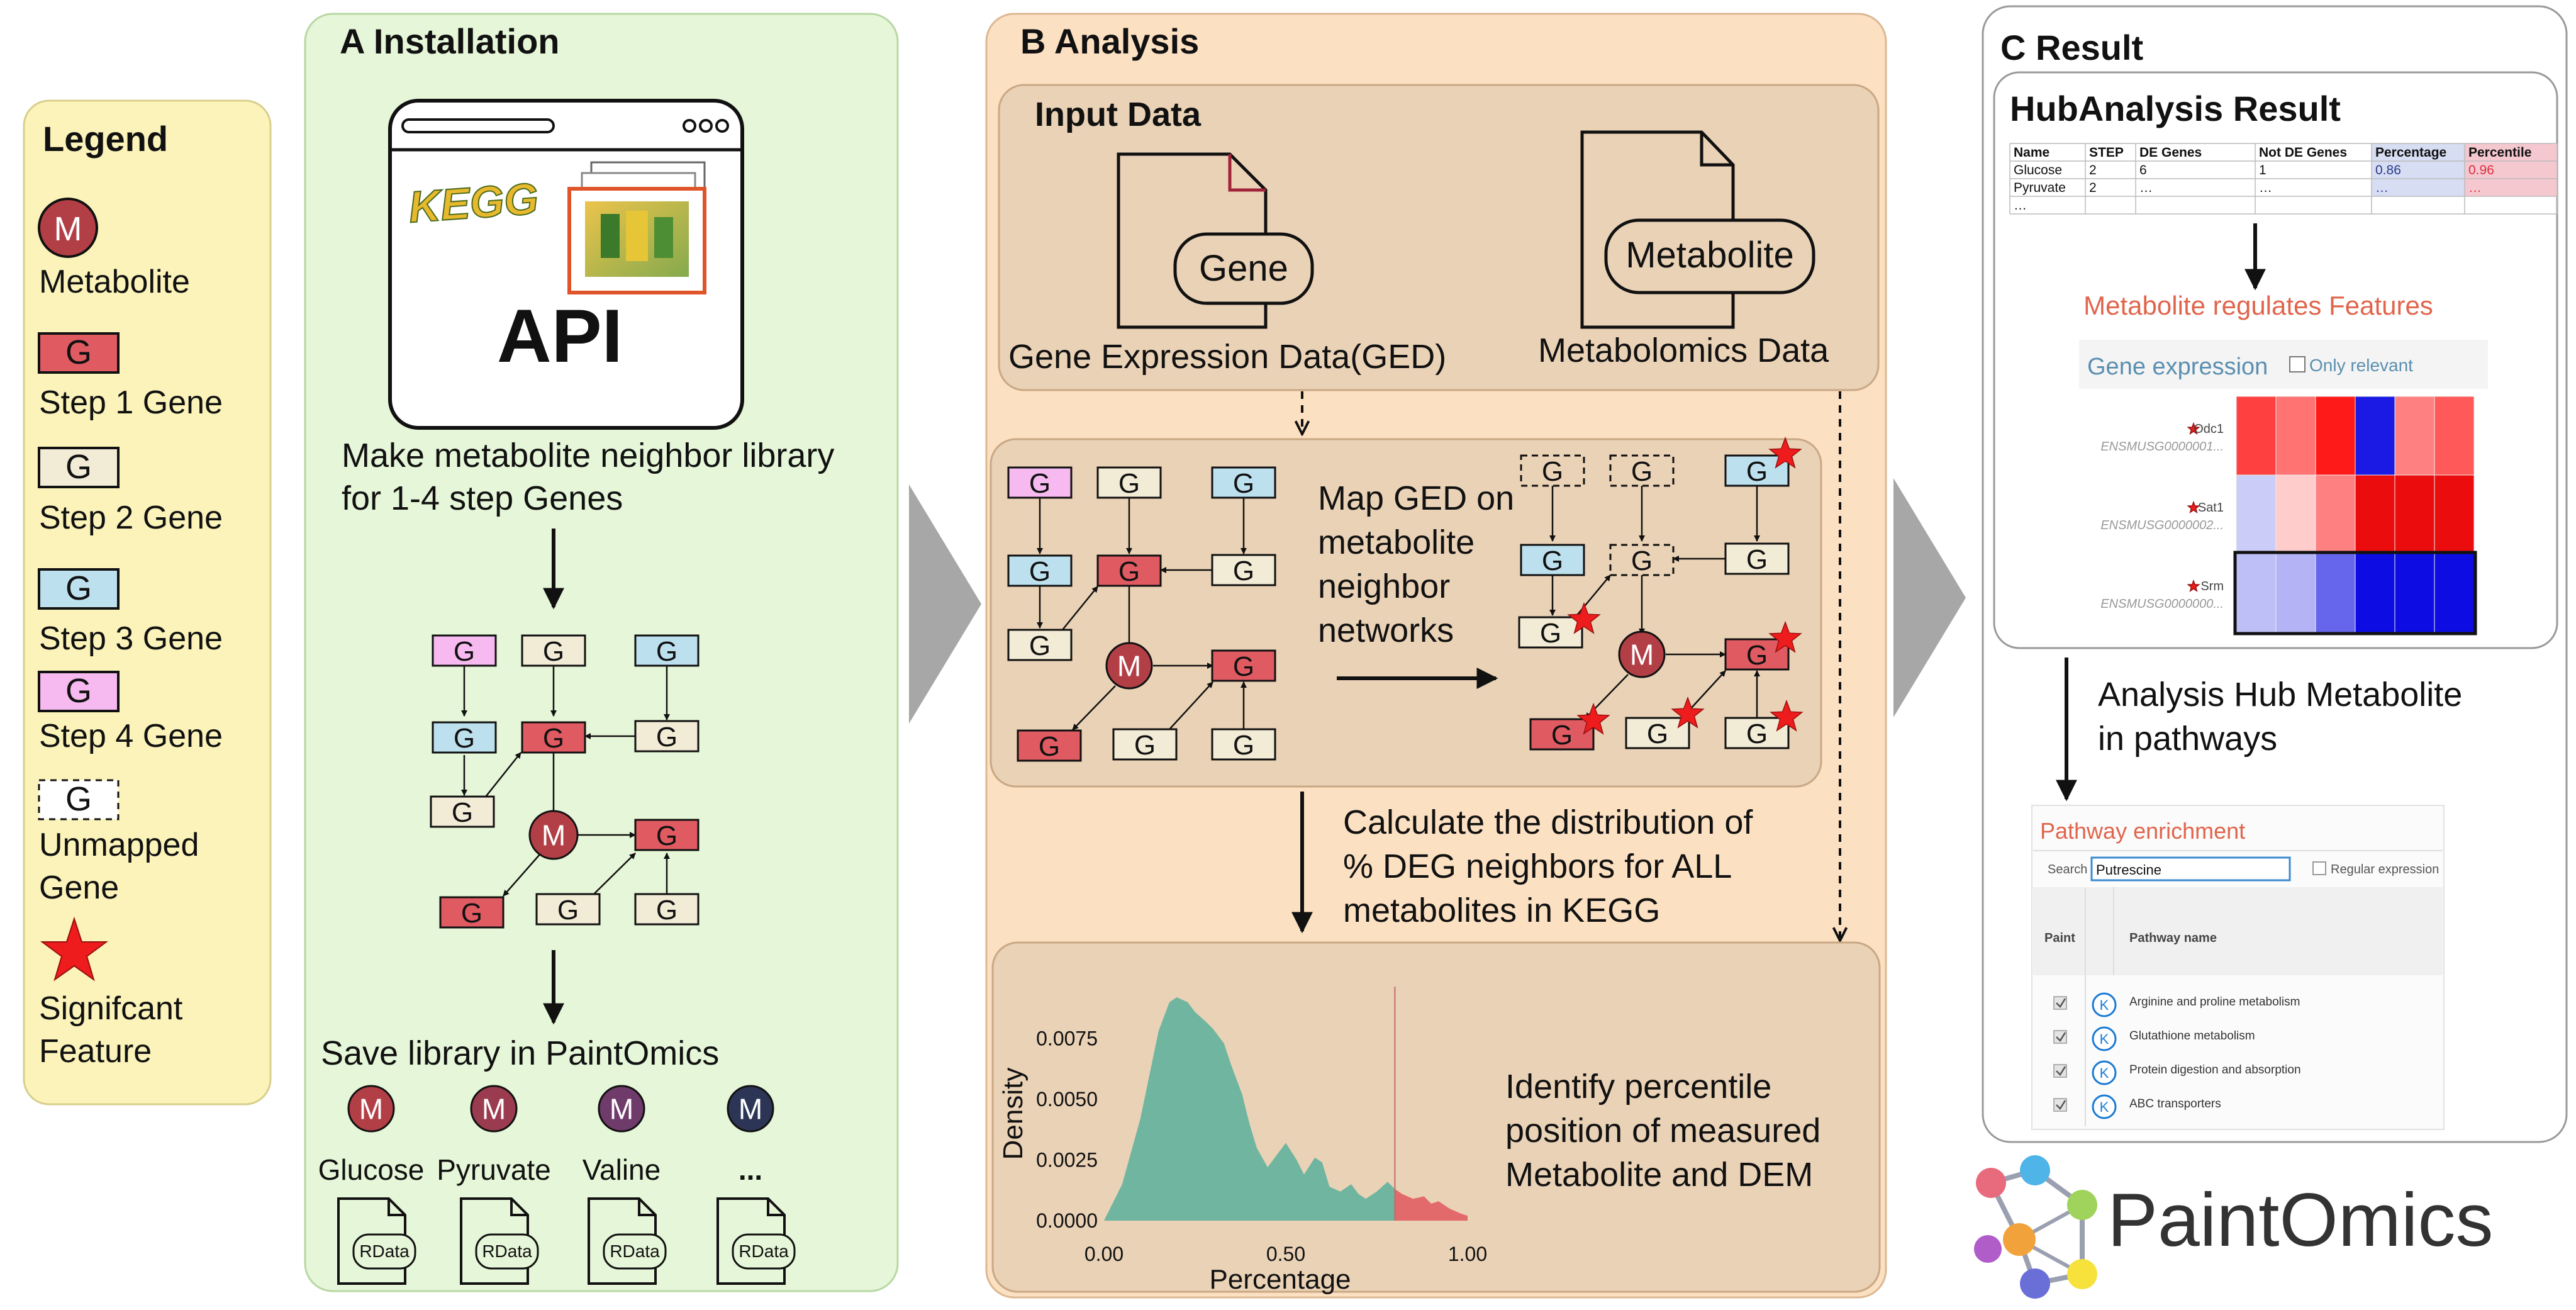 This screenshot has height=1310, width=2576. What do you see at coordinates (2038, 170) in the screenshot?
I see `table-cell: Glucose` at bounding box center [2038, 170].